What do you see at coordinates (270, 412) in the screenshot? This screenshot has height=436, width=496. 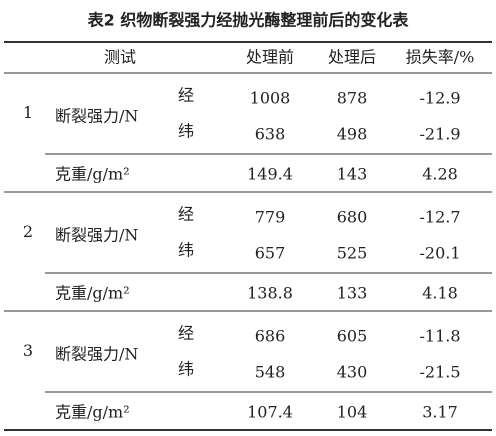 I see `cell: 107.4` at bounding box center [270, 412].